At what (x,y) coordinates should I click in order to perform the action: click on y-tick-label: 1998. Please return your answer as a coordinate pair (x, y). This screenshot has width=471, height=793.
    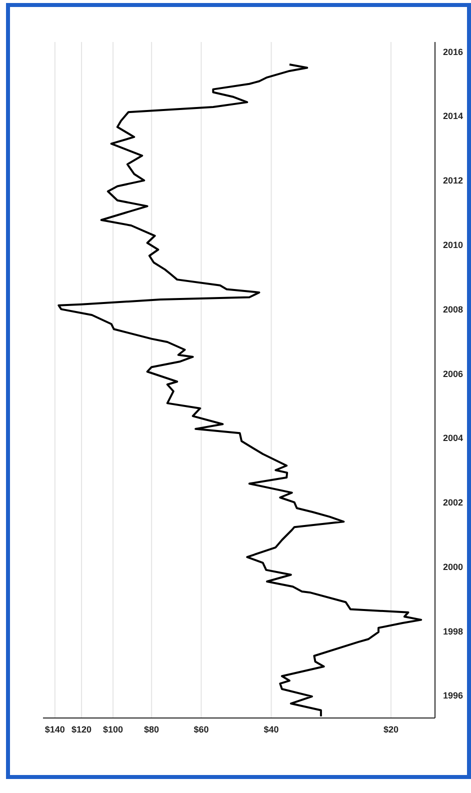
    Looking at the image, I should click on (453, 631).